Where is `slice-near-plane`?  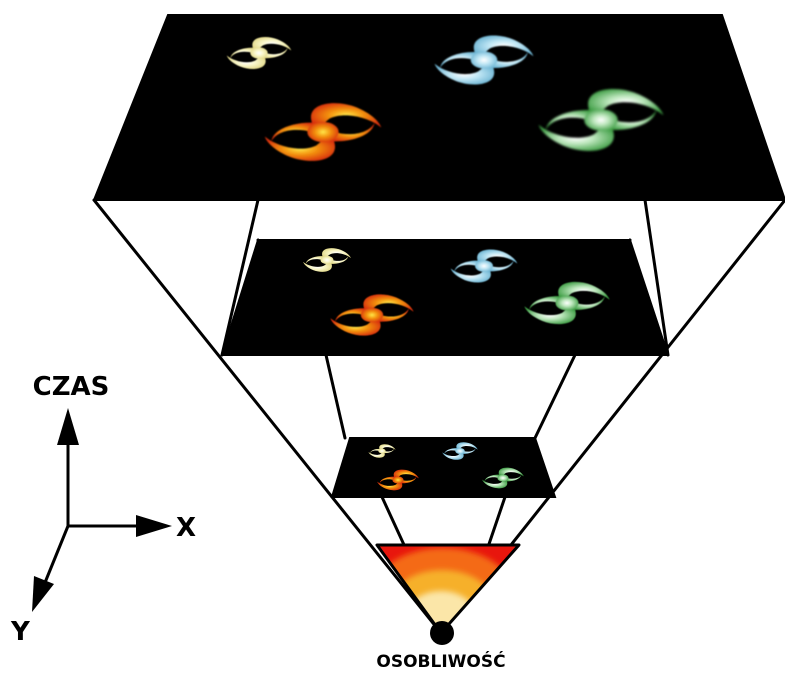
slice-near-plane is located at coordinates (443, 467).